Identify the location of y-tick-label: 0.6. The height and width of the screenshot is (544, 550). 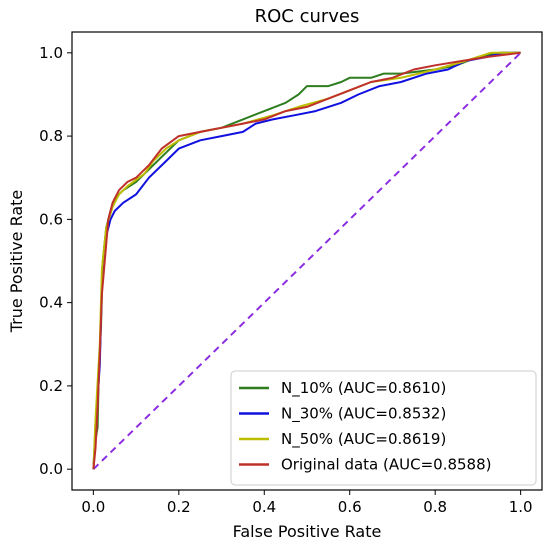
(51, 219).